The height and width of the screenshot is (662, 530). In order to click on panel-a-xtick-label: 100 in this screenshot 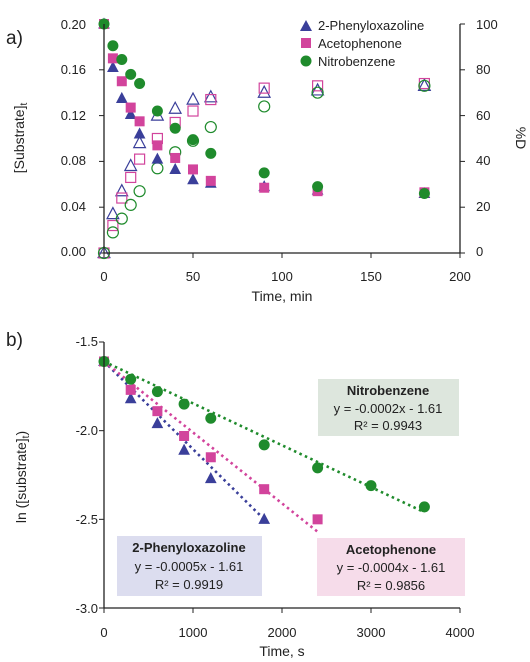, I will do `click(282, 276)`.